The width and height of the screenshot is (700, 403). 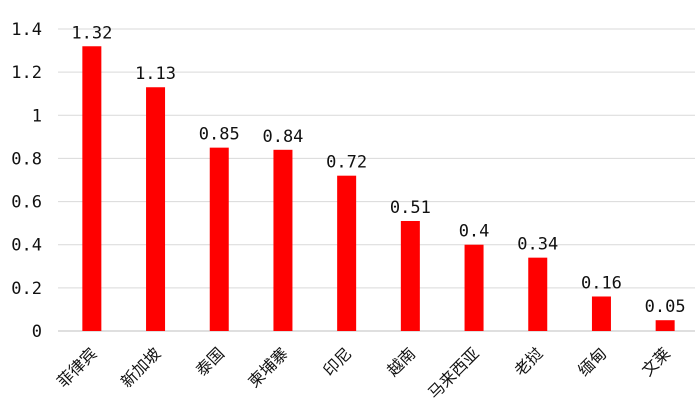 I want to click on y-tick-label: 1.4, so click(x=26, y=30).